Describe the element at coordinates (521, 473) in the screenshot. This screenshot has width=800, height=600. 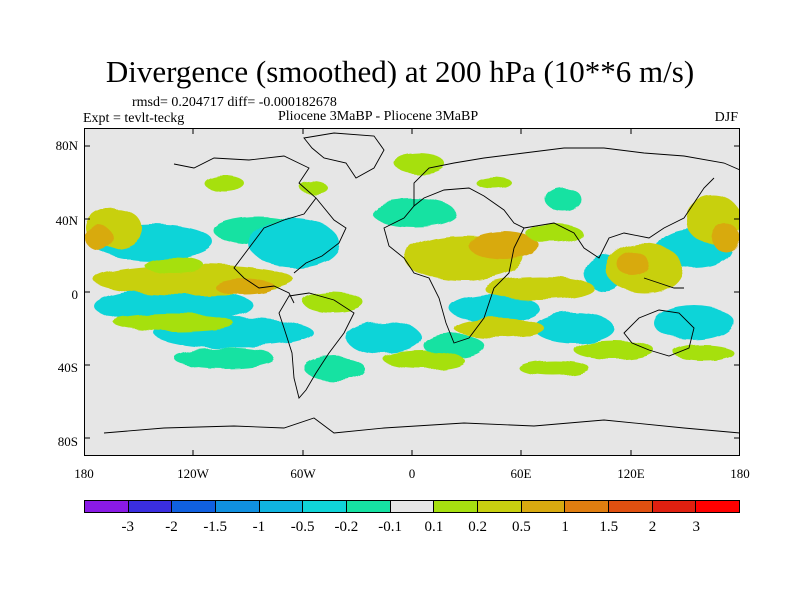
I see `x-label-60e: 60E` at that location.